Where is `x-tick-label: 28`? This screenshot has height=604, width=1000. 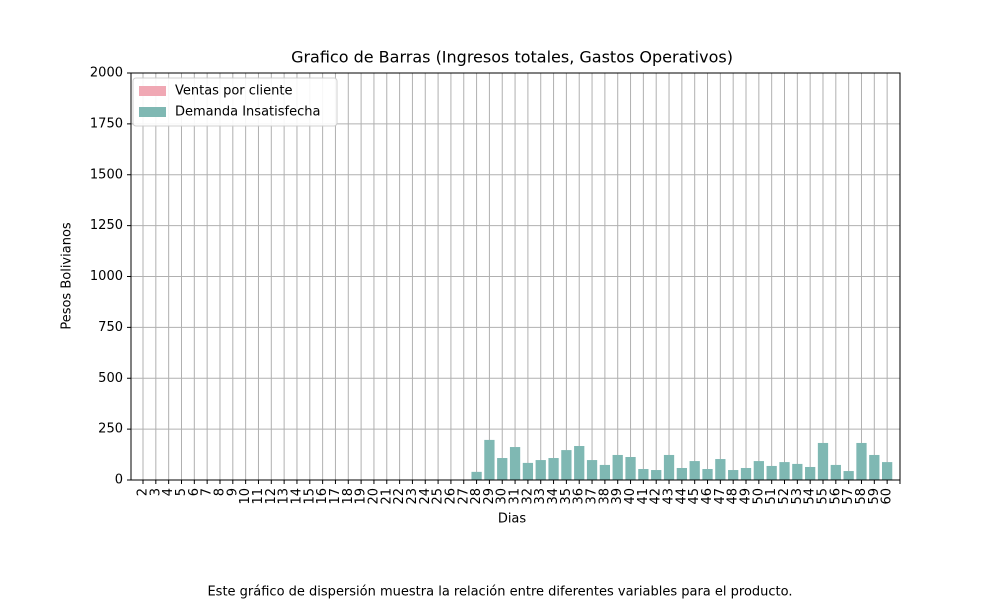 x-tick-label: 28 is located at coordinates (476, 496).